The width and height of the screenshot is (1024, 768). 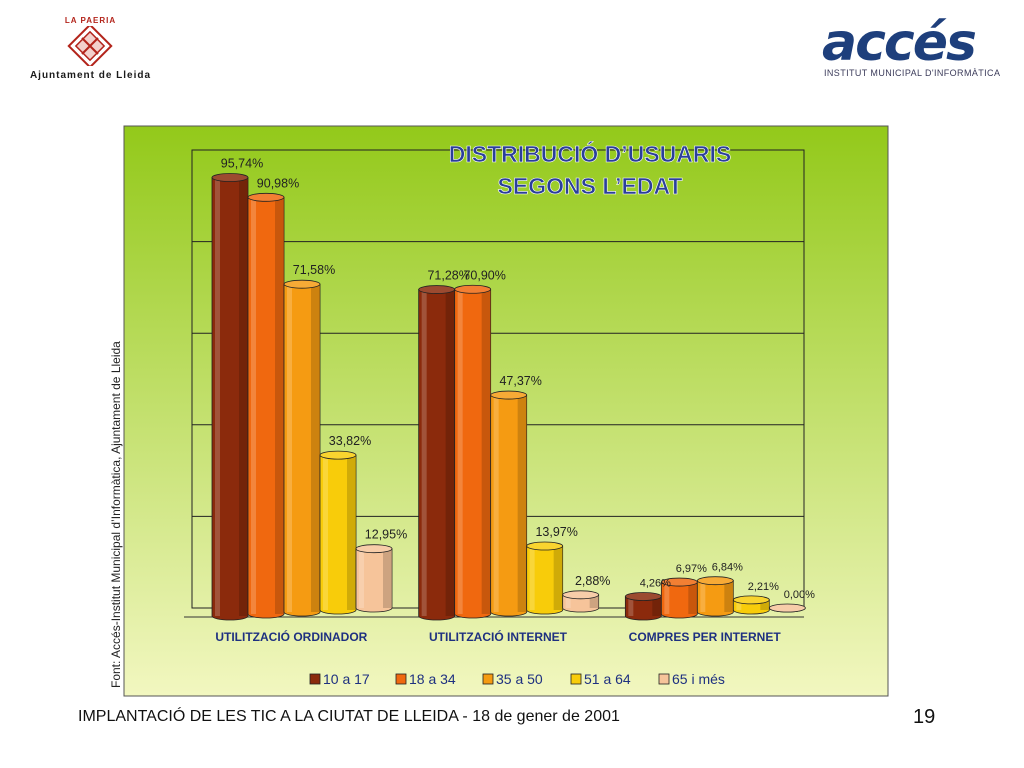 What do you see at coordinates (592, 581) in the screenshot?
I see `data-label: 2,88%` at bounding box center [592, 581].